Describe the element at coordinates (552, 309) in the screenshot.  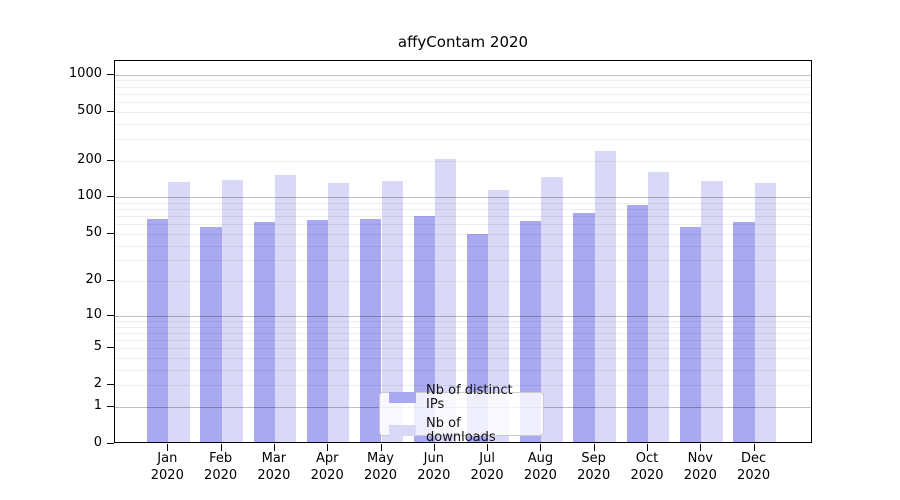
I see `bar-downloads-aug` at that location.